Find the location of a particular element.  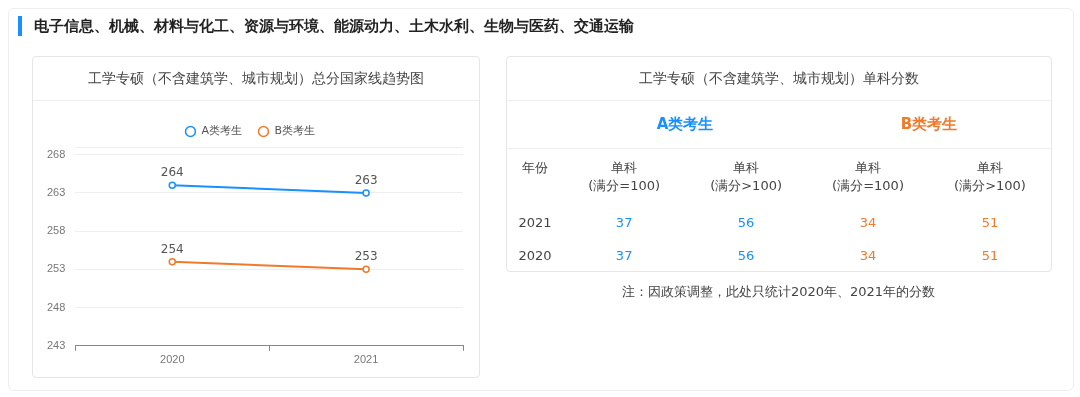

text: 年份 is located at coordinates (535, 167).